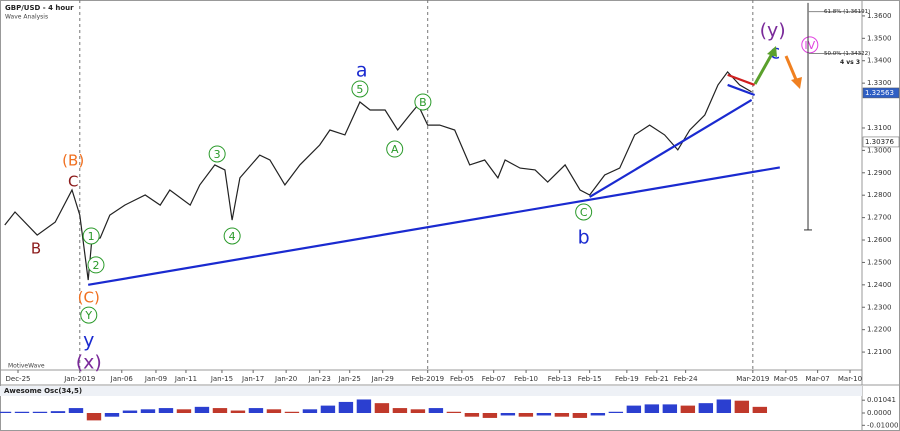 The width and height of the screenshot is (900, 431). I want to click on x-tick-label: Feb-10, so click(526, 379).